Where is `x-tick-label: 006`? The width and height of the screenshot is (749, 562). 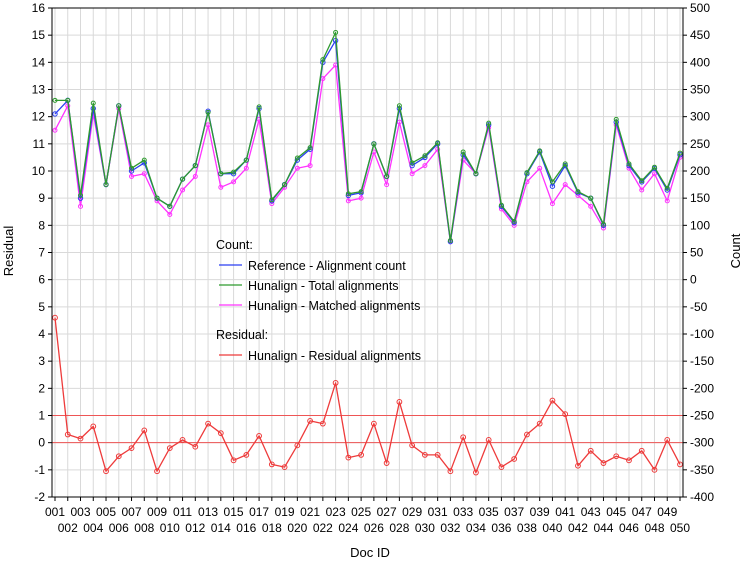 x-tick-label: 006 is located at coordinates (119, 528).